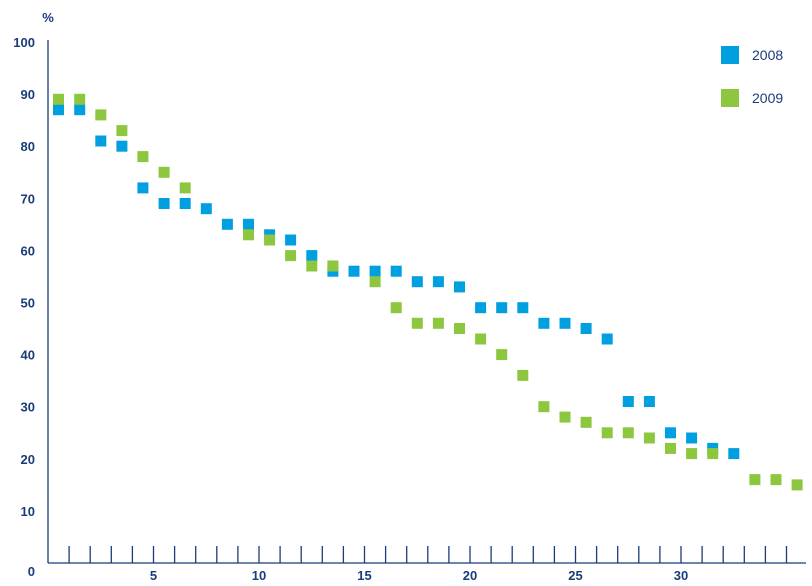 This screenshot has width=812, height=586. I want to click on y-axis-label: %, so click(48, 17).